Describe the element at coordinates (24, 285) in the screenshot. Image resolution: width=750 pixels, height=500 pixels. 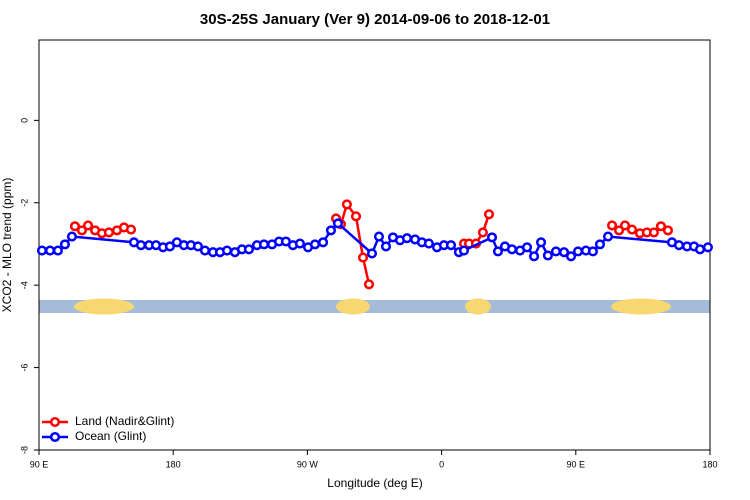
I see `y-tick-label: -4` at that location.